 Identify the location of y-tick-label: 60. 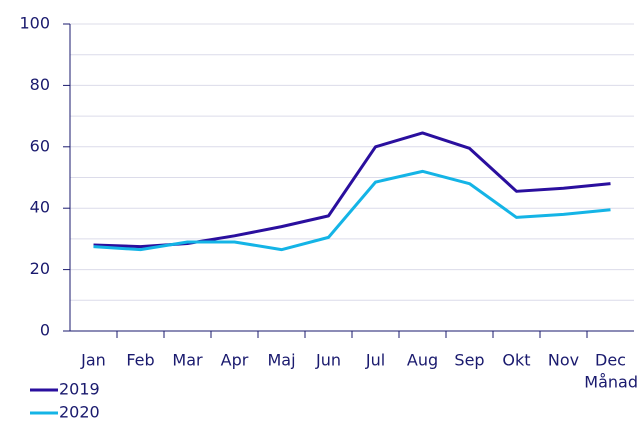
(40, 145).